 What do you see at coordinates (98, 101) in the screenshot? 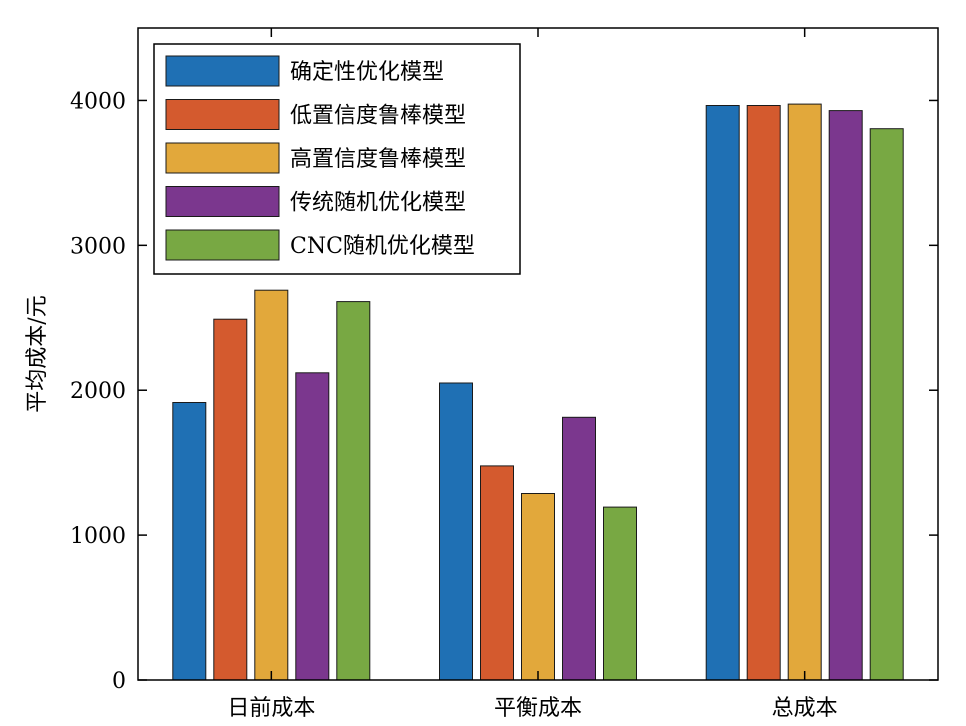
I see `y-tick-label: 4000` at bounding box center [98, 101].